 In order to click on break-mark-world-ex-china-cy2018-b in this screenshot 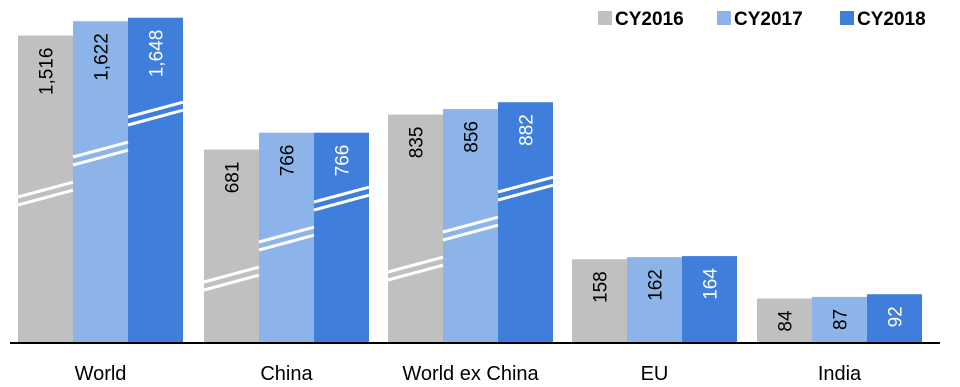, I will do `click(525, 184)`.